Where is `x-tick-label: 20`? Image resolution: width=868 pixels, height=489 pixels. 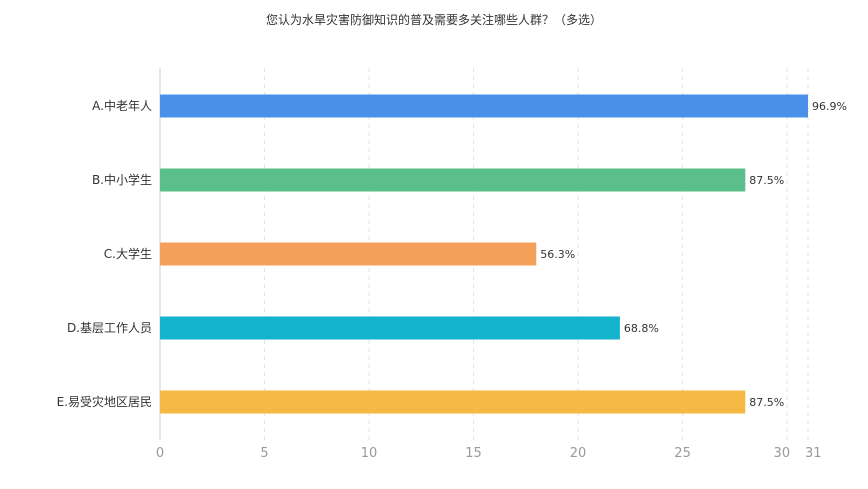 x-tick-label: 20 is located at coordinates (578, 453).